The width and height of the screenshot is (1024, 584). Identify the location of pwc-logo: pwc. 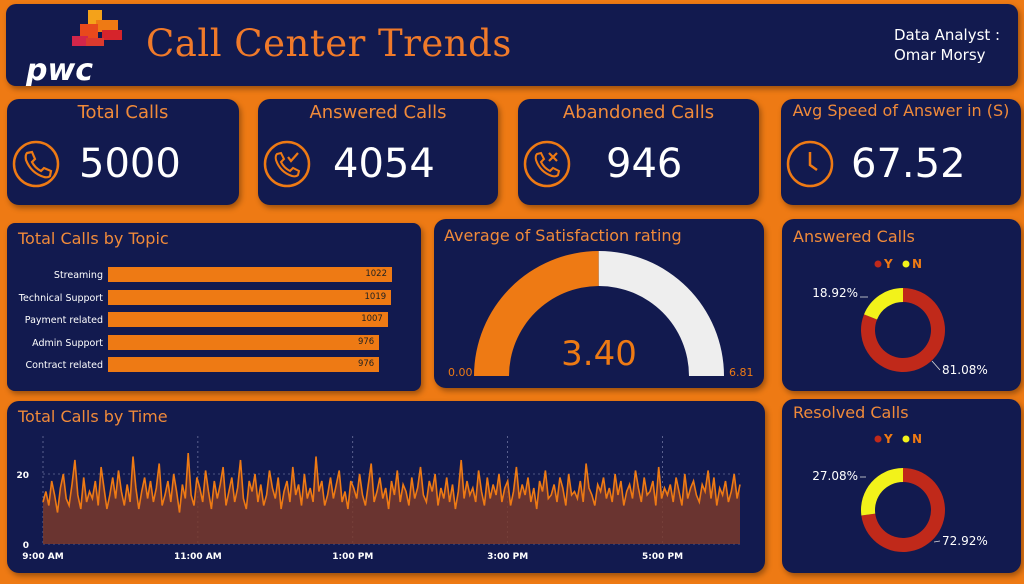
(73, 48).